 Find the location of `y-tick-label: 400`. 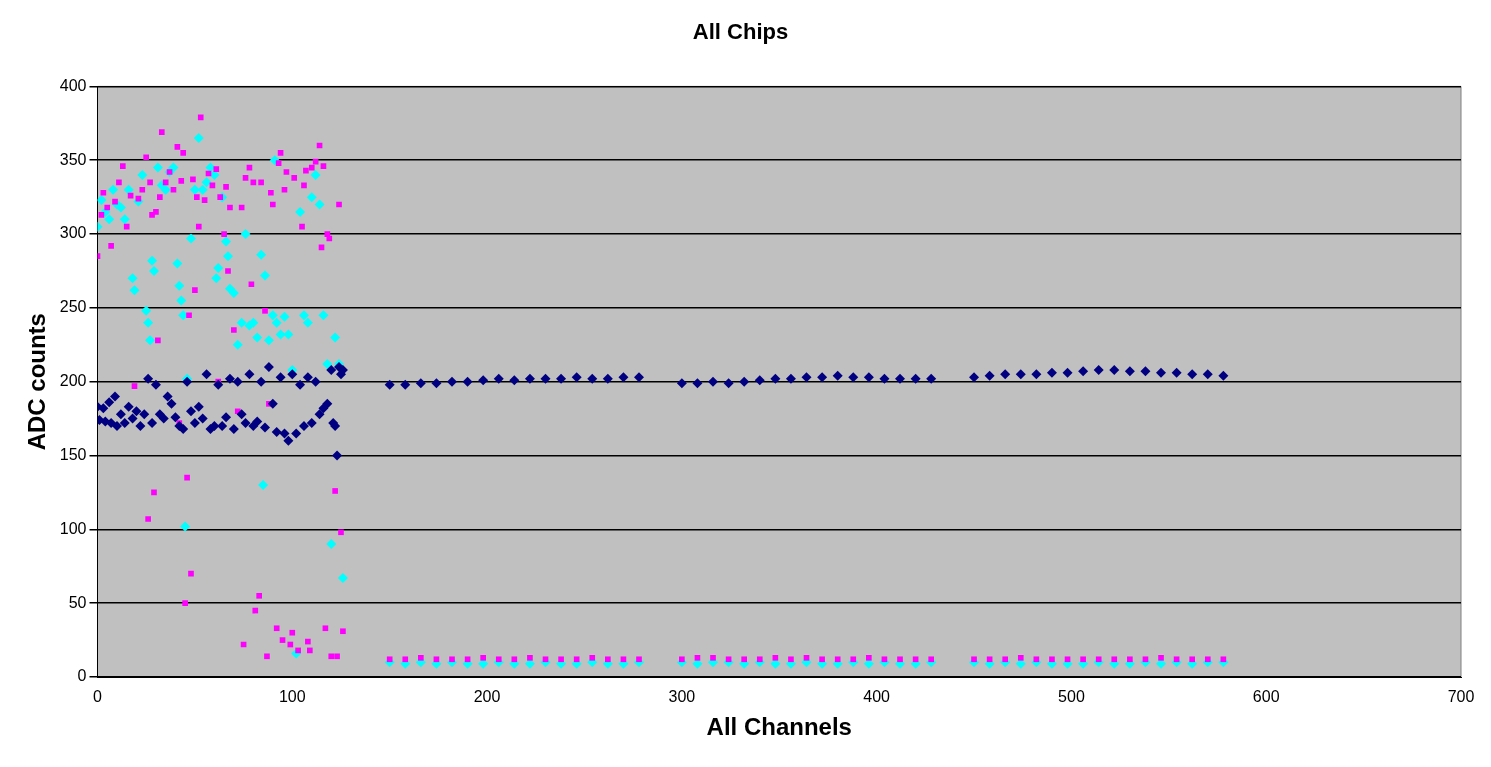

y-tick-label: 400 is located at coordinates (73, 85).